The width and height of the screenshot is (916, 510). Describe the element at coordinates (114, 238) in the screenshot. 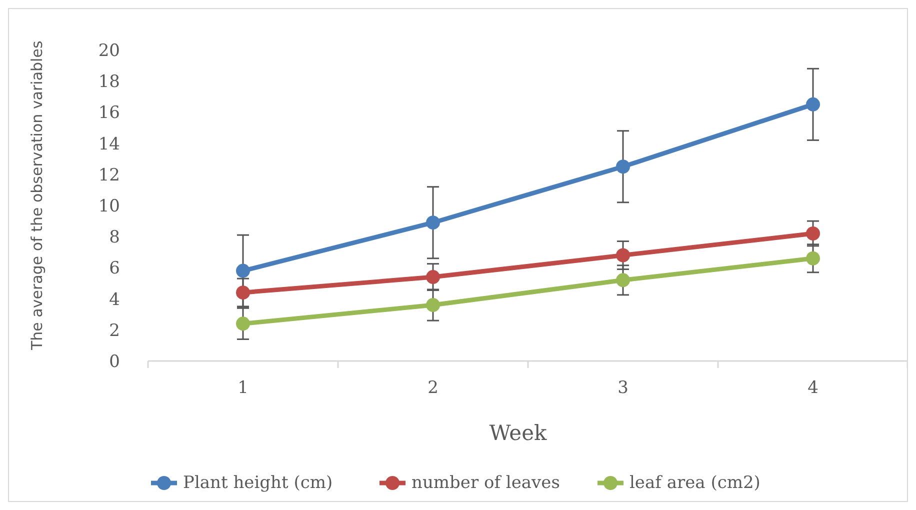

I see `y-tick-label: 8` at that location.